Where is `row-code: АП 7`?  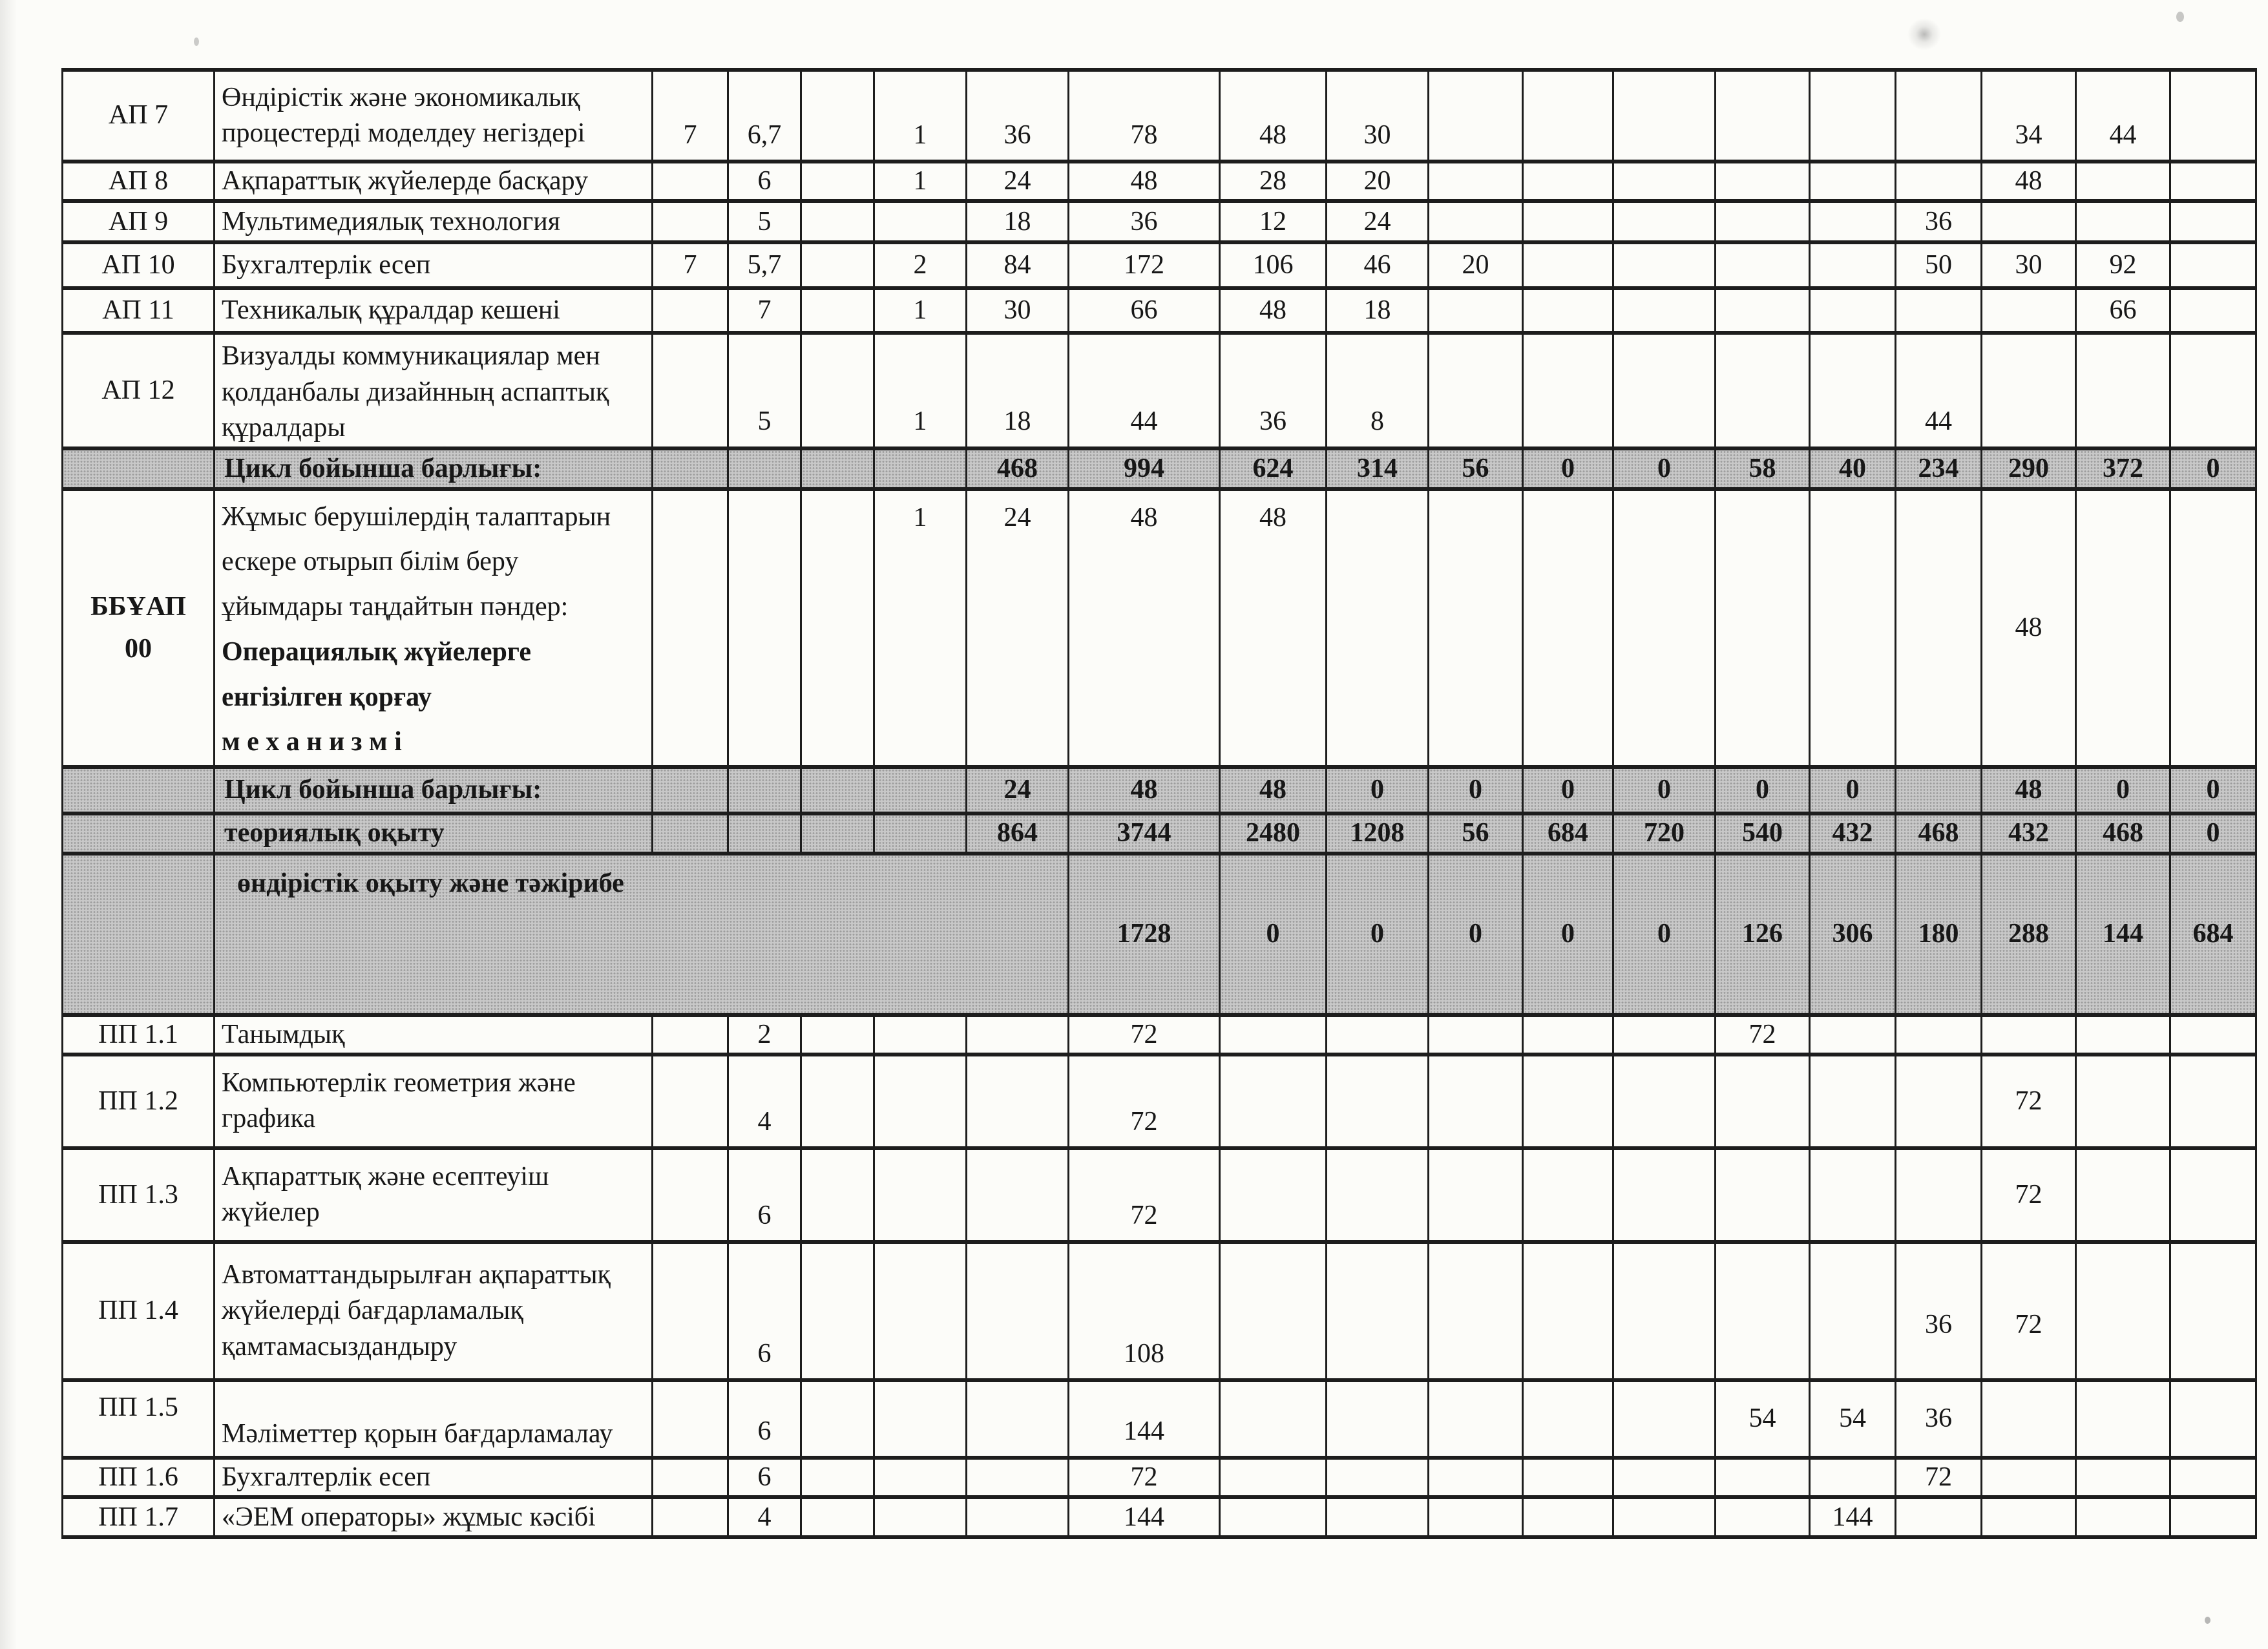 row-code: АП 7 is located at coordinates (138, 116).